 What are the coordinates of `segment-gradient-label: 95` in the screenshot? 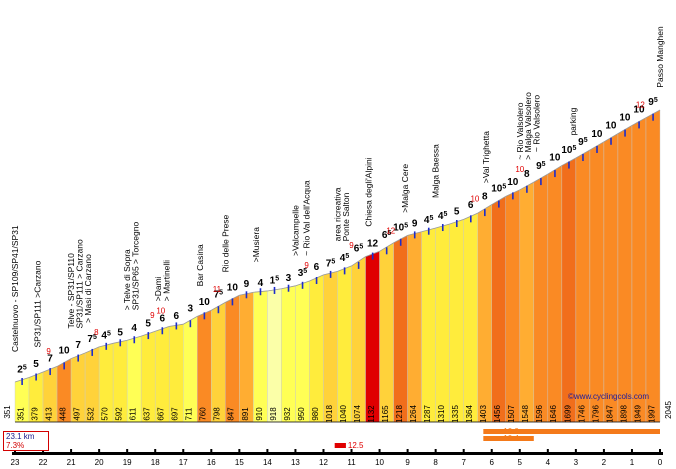 It's located at (653, 102).